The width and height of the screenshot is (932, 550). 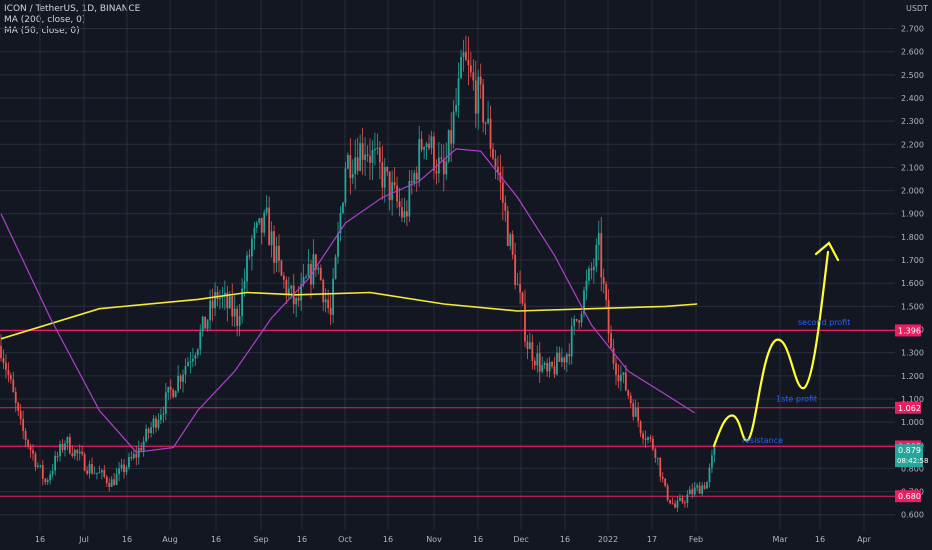 What do you see at coordinates (170, 539) in the screenshot?
I see `x-tick-label: Aug` at bounding box center [170, 539].